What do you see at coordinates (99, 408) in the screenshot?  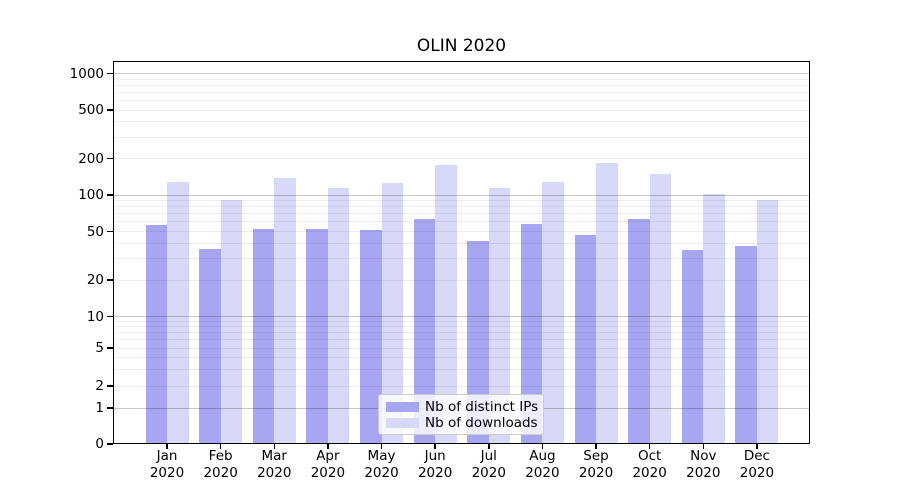 I see `y-axis-tick-label: 1` at bounding box center [99, 408].